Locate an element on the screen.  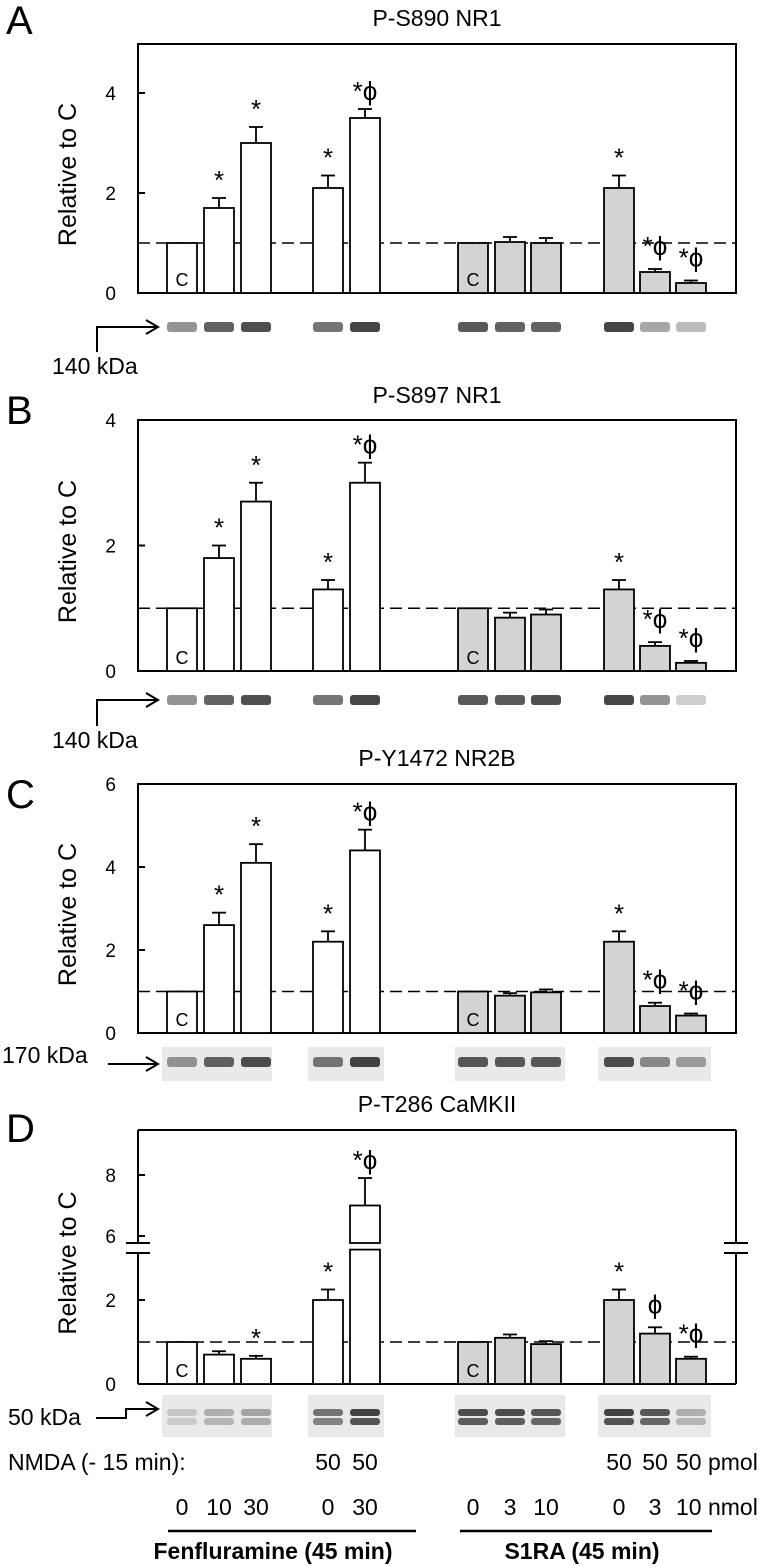
nmda-label: NMDA (- 15 min): is located at coordinates (97, 1462).